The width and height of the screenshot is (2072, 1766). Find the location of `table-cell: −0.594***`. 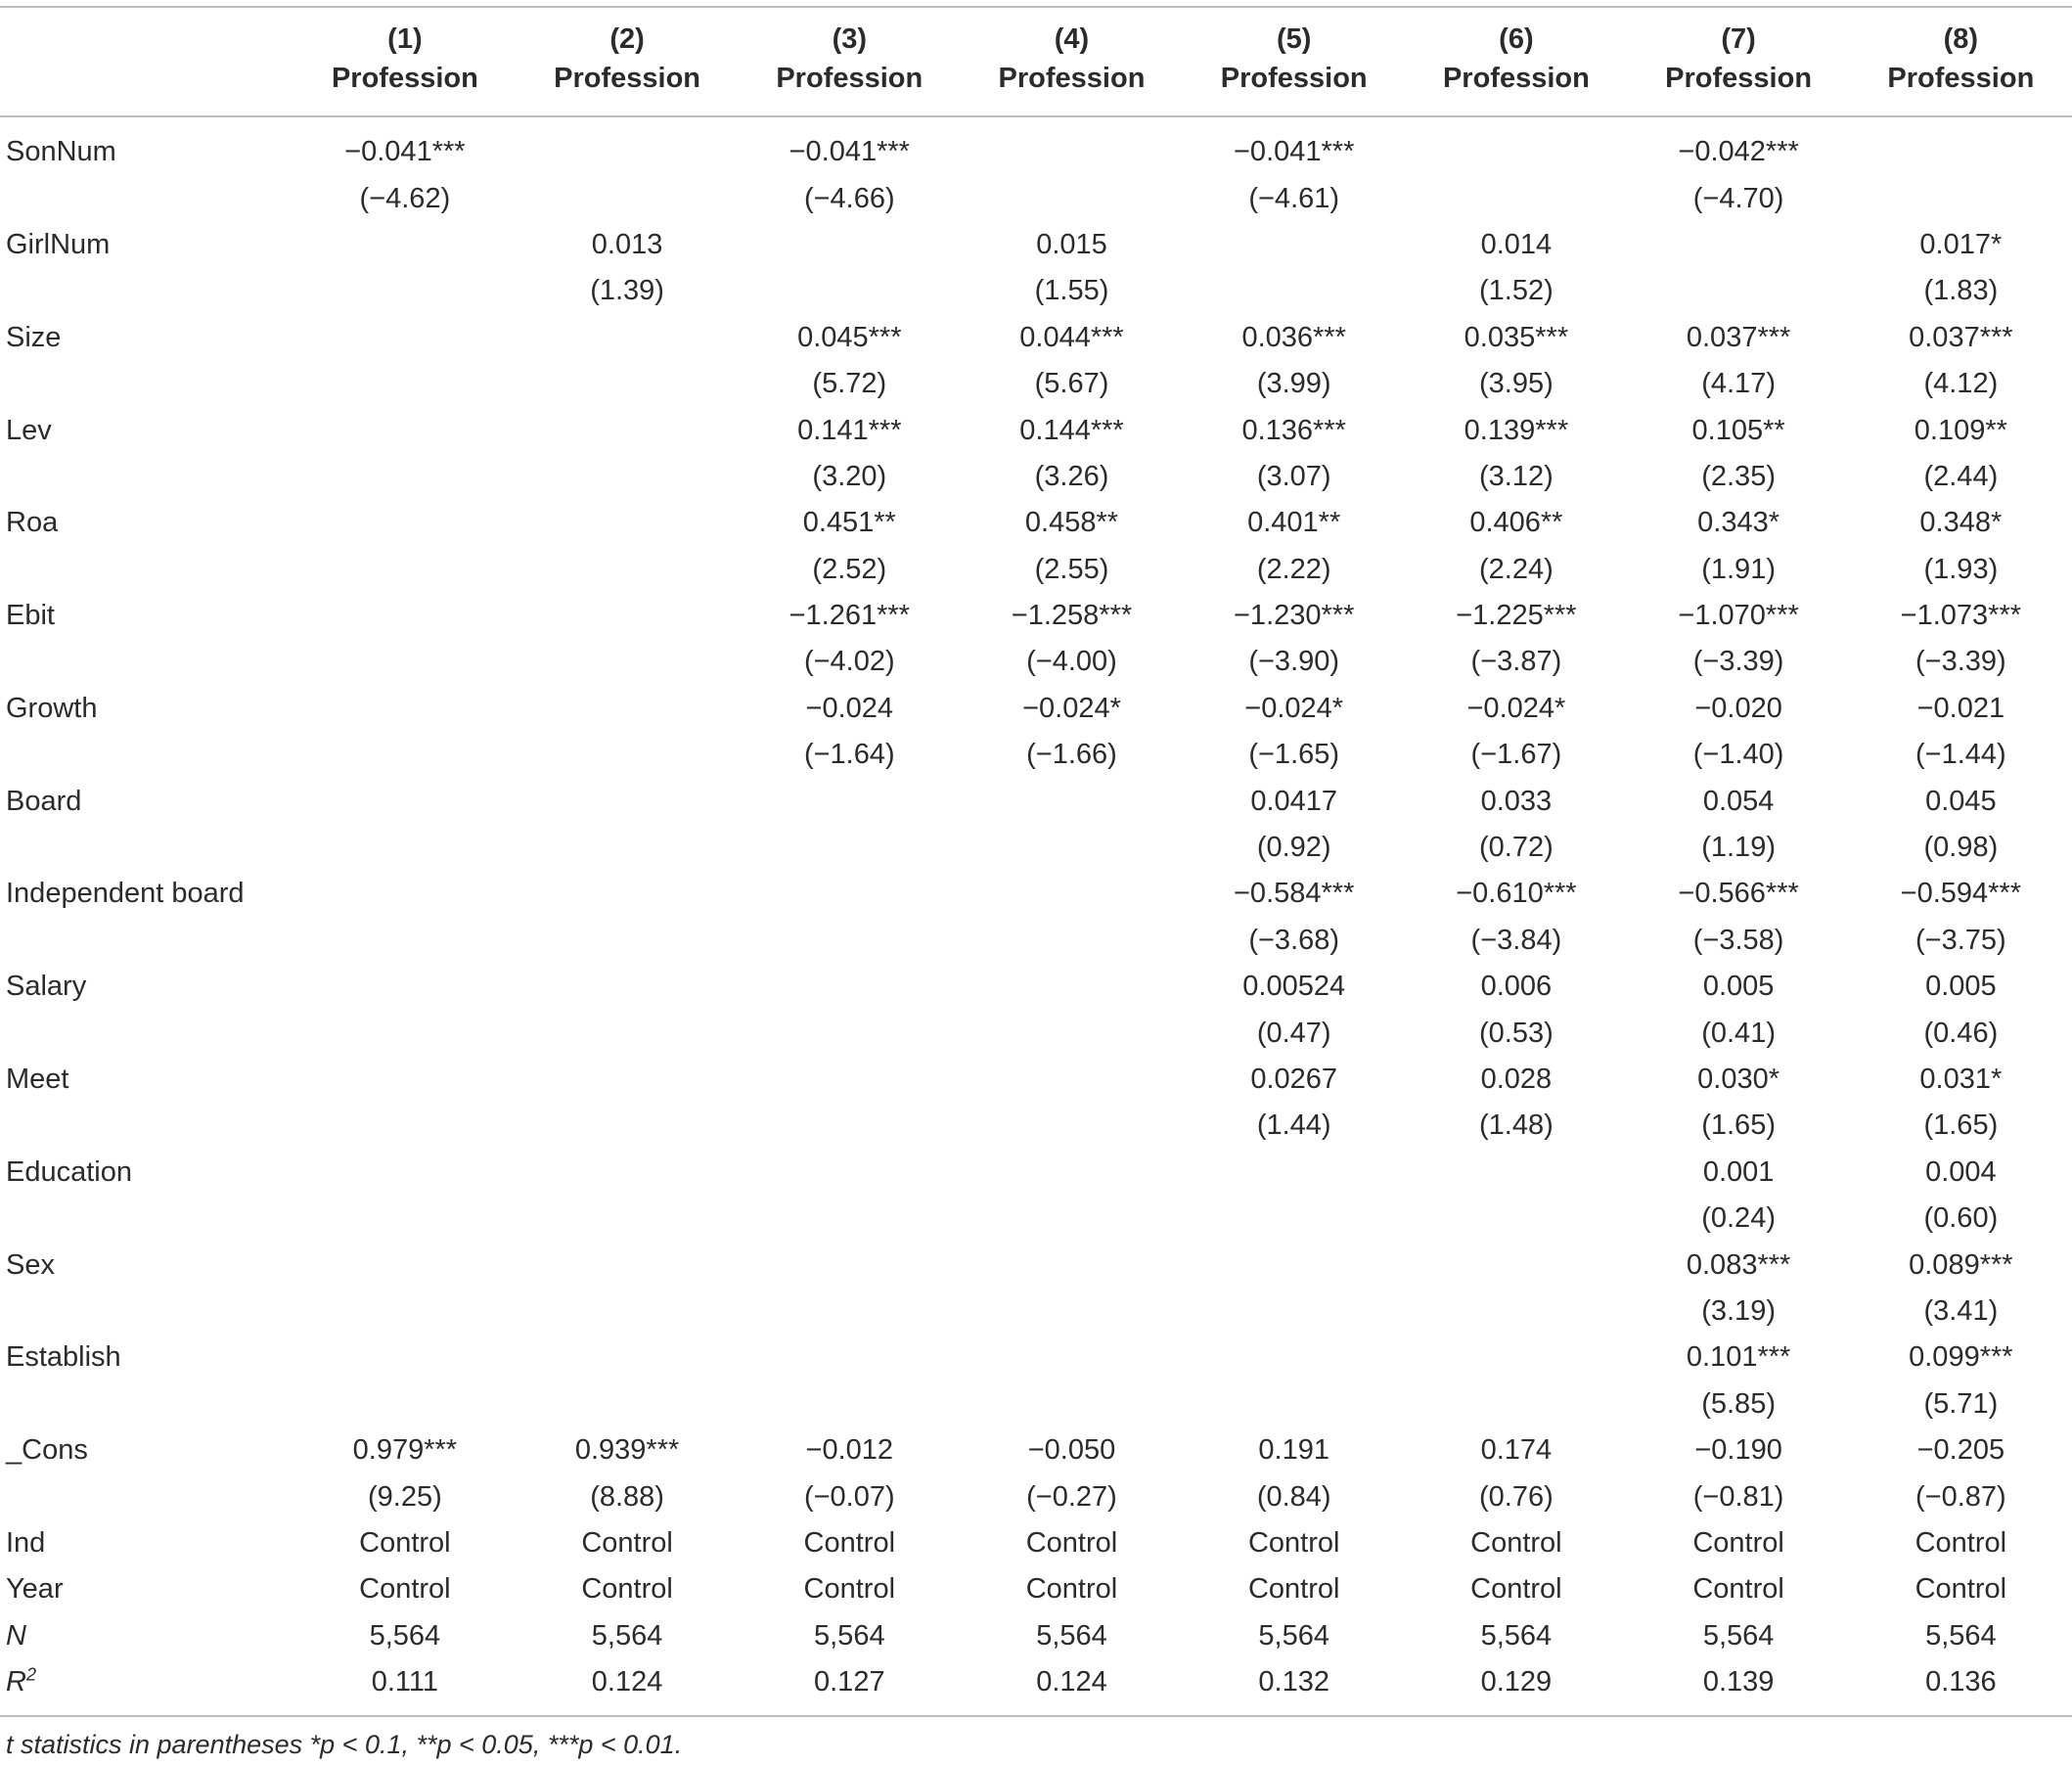

table-cell: −0.594*** is located at coordinates (1961, 894).